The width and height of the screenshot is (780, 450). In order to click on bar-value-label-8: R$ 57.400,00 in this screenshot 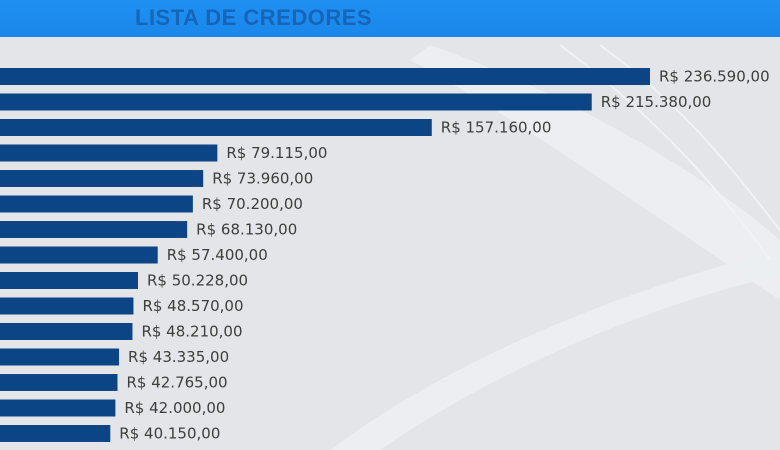, I will do `click(217, 255)`.